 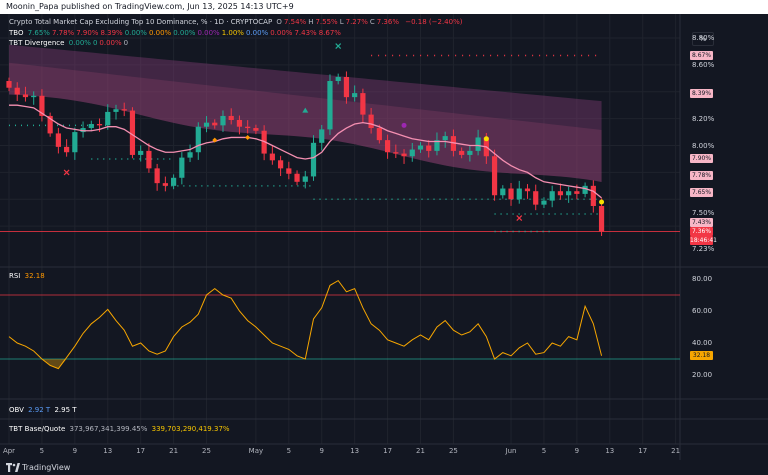 What do you see at coordinates (295, 22) in the screenshot?
I see `ohlc-value-o: 7.54%` at bounding box center [295, 22].